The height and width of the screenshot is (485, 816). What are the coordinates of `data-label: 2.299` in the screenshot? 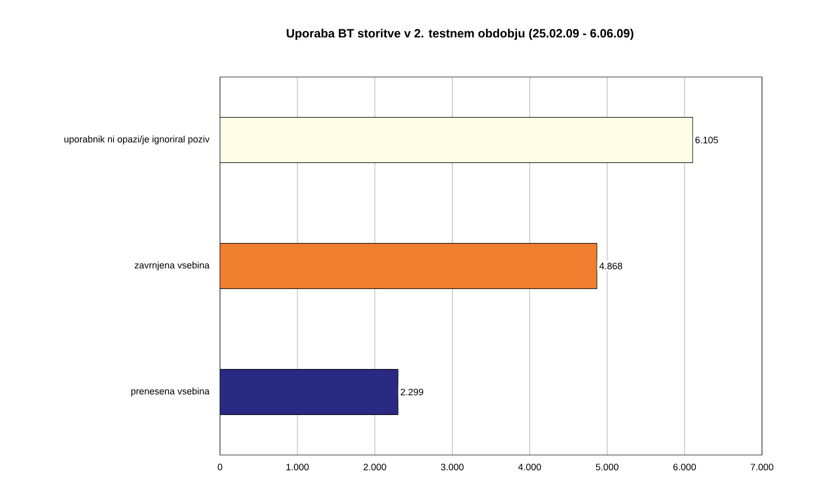 It's located at (412, 392).